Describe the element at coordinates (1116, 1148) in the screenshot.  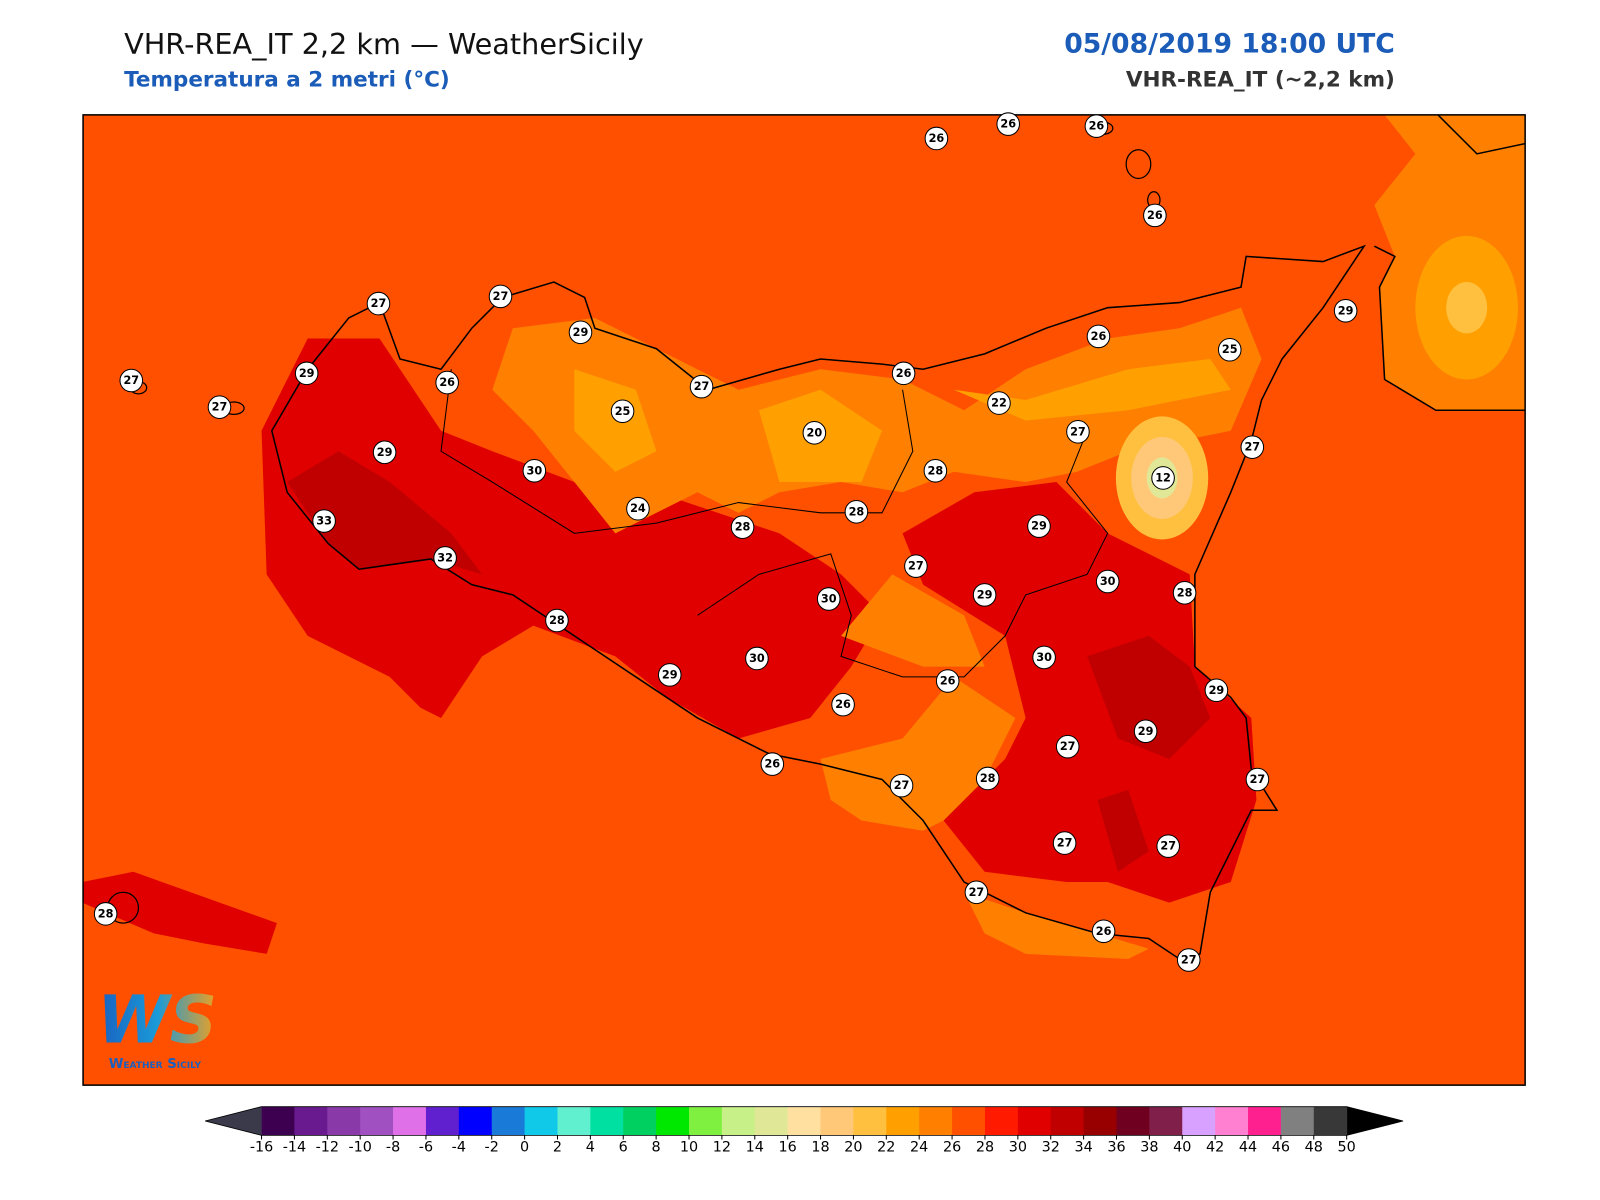
I see `colorbar-tick-label: 36` at that location.